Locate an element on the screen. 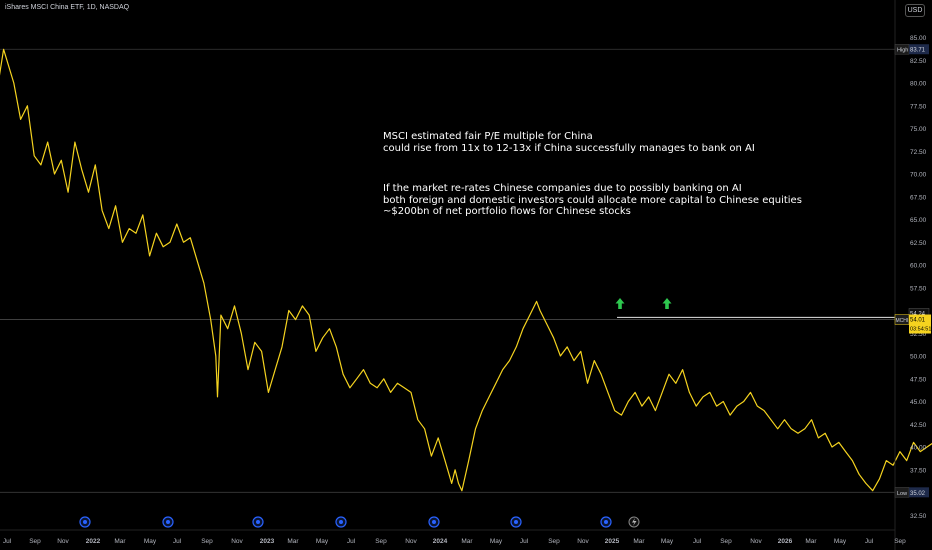  y-tick-label: 80.00 is located at coordinates (918, 84).